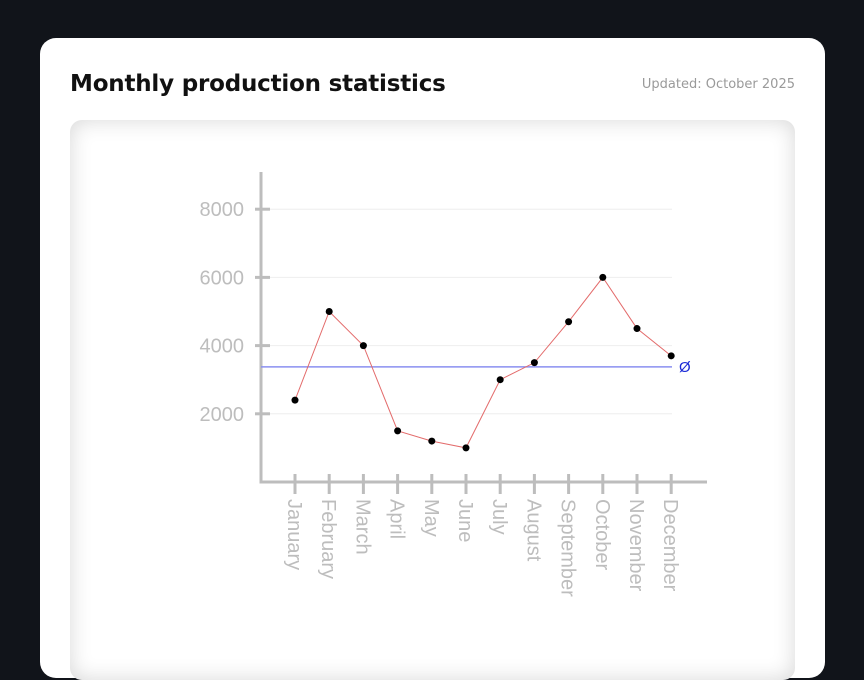 The image size is (864, 680). Describe the element at coordinates (362, 527) in the screenshot. I see `x-tick-label: March` at that location.